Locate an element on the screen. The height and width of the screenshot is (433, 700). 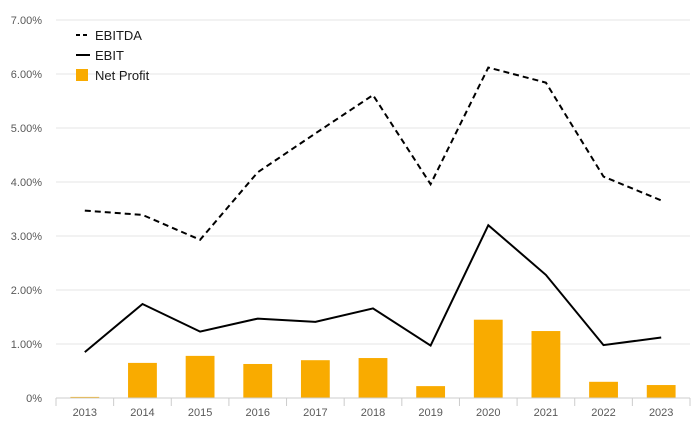
x-tick-label: 2013 is located at coordinates (85, 413).